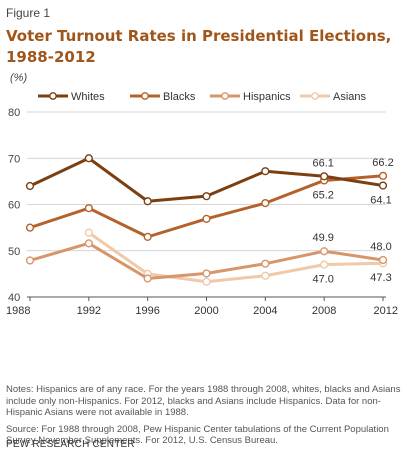 Image resolution: width=407 pixels, height=460 pixels. What do you see at coordinates (265, 311) in the screenshot?
I see `x-tick-label-2004: 2004` at bounding box center [265, 311].